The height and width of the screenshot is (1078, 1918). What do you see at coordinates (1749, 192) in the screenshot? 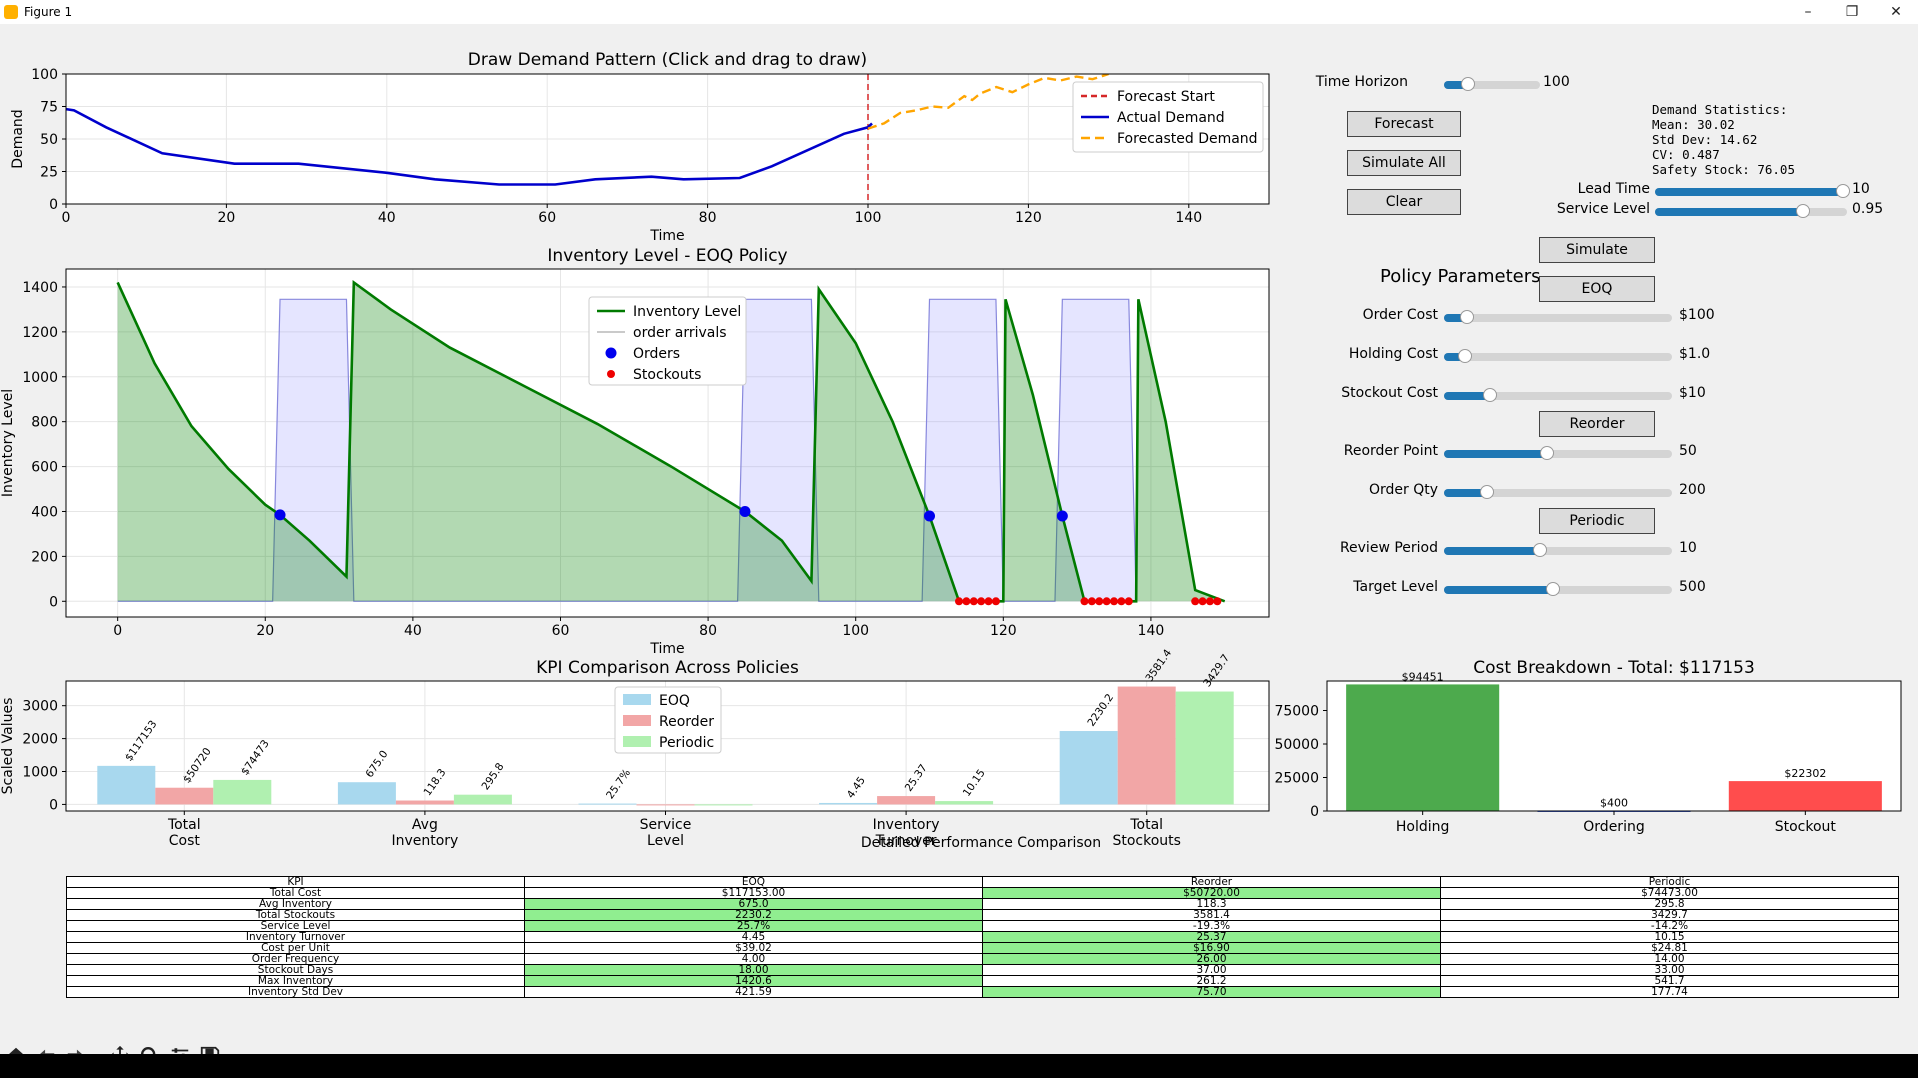
I see `slider-fill` at bounding box center [1749, 192].